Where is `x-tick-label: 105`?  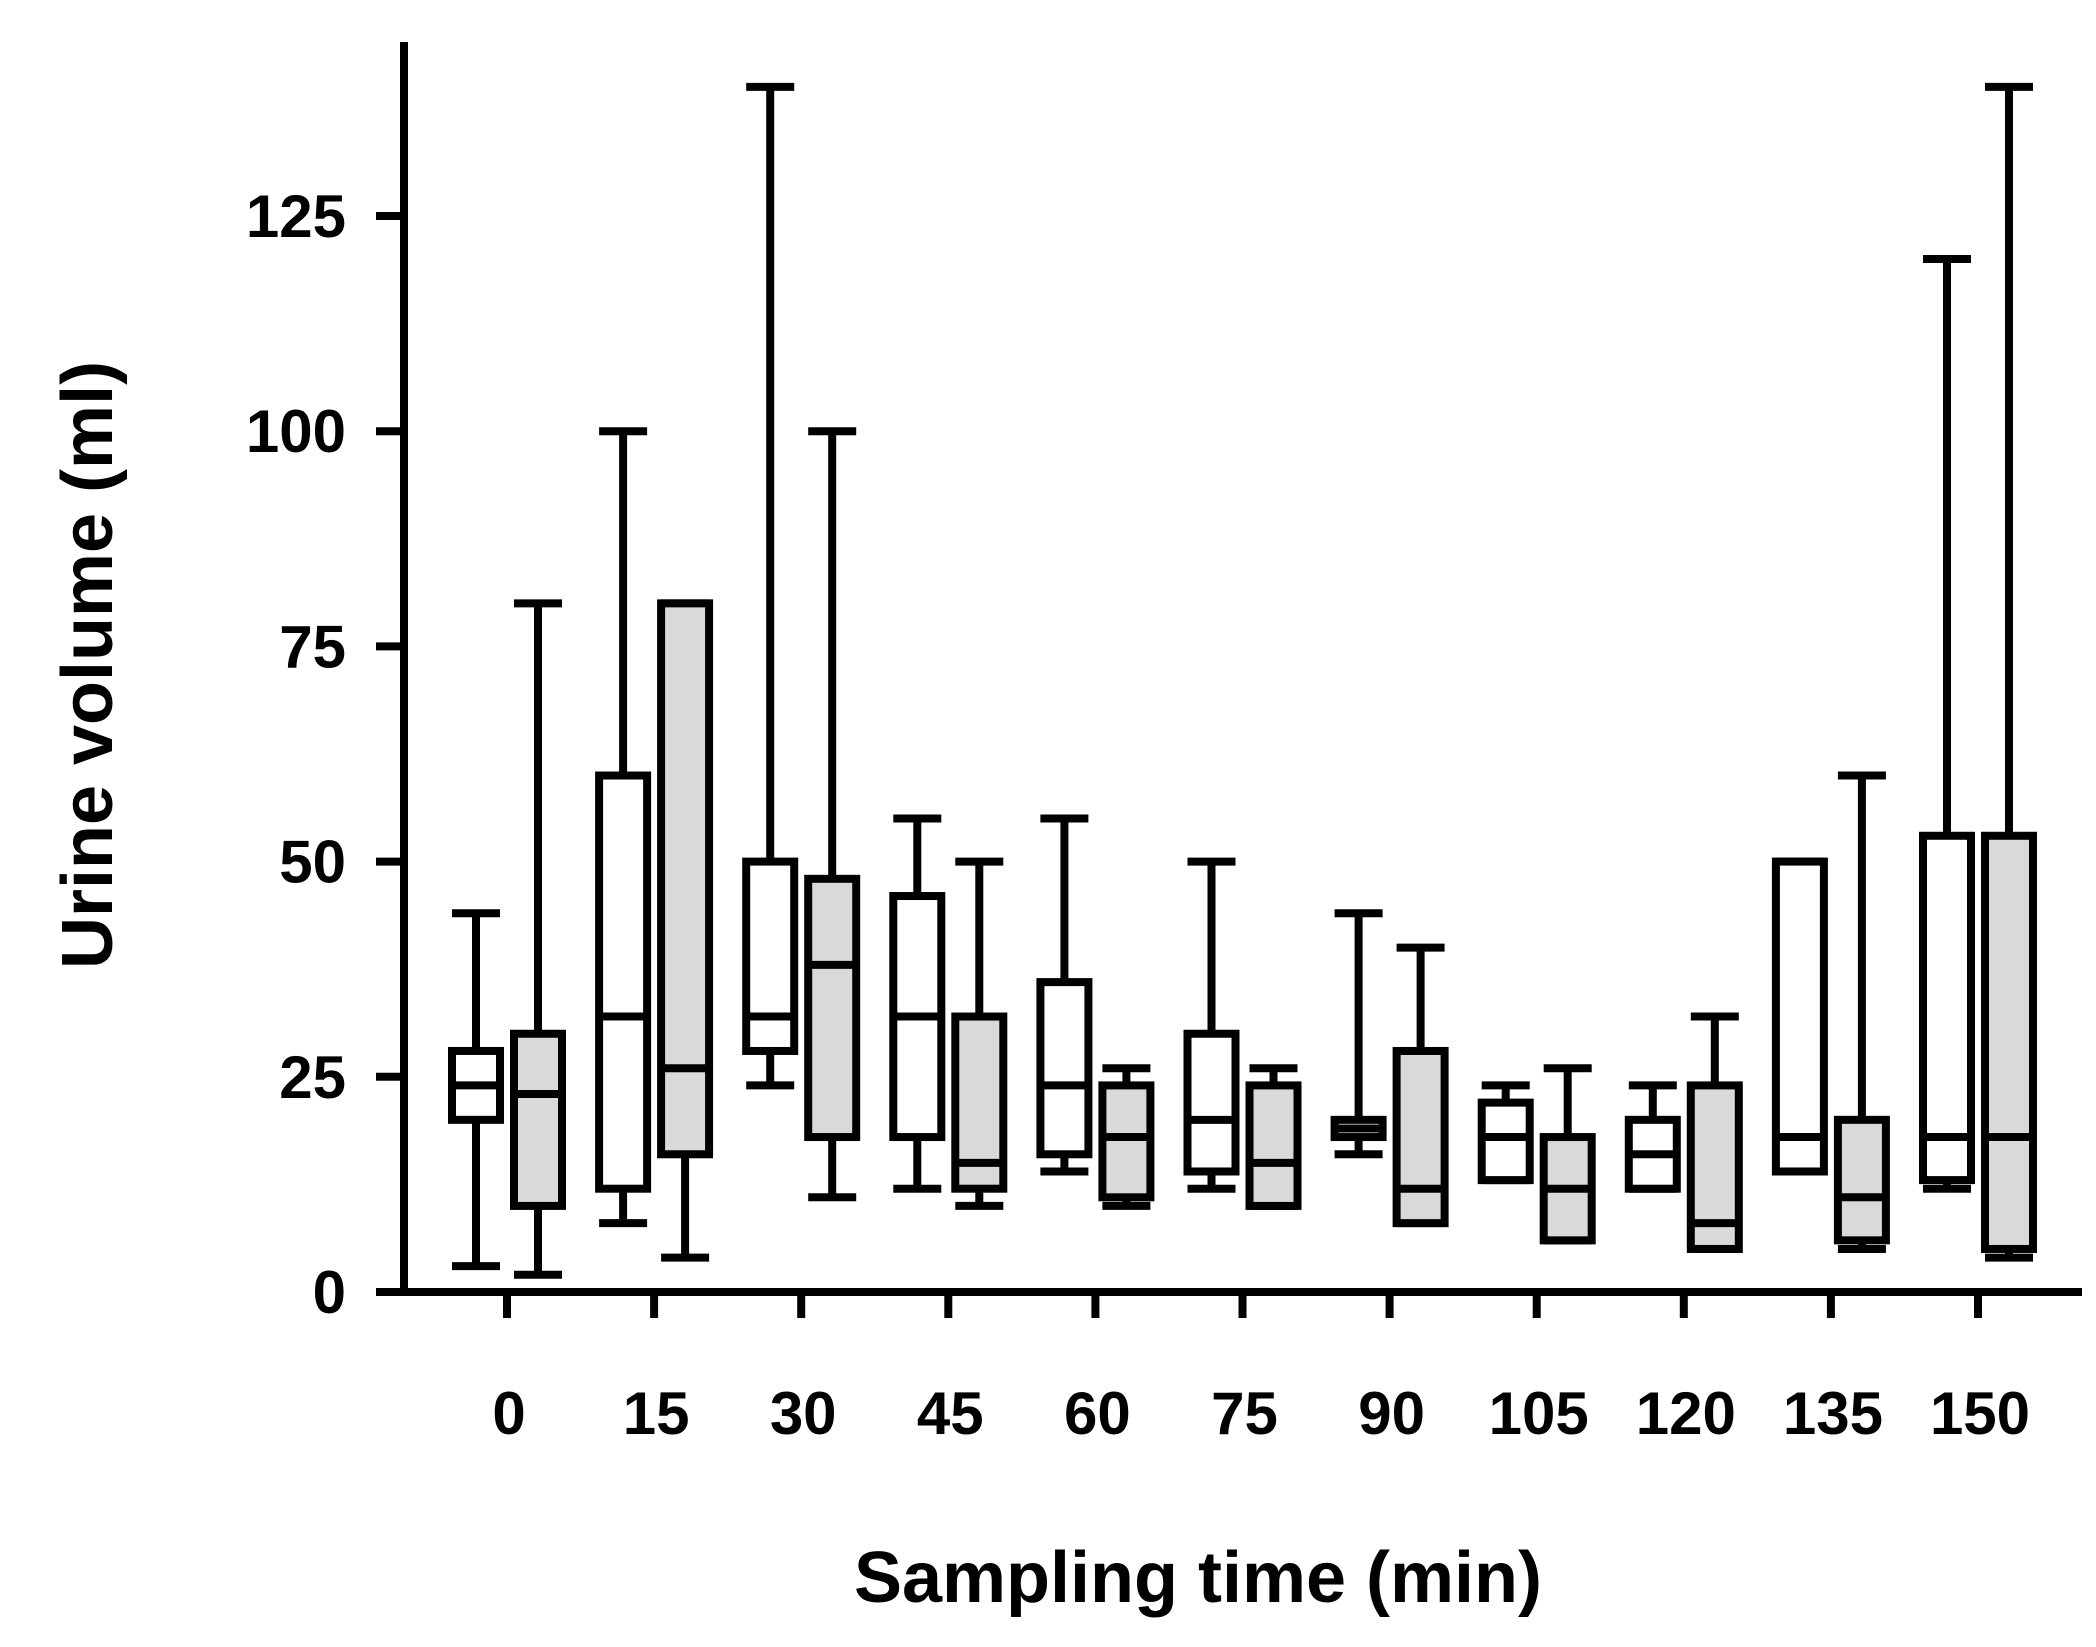 x-tick-label: 105 is located at coordinates (1539, 1413).